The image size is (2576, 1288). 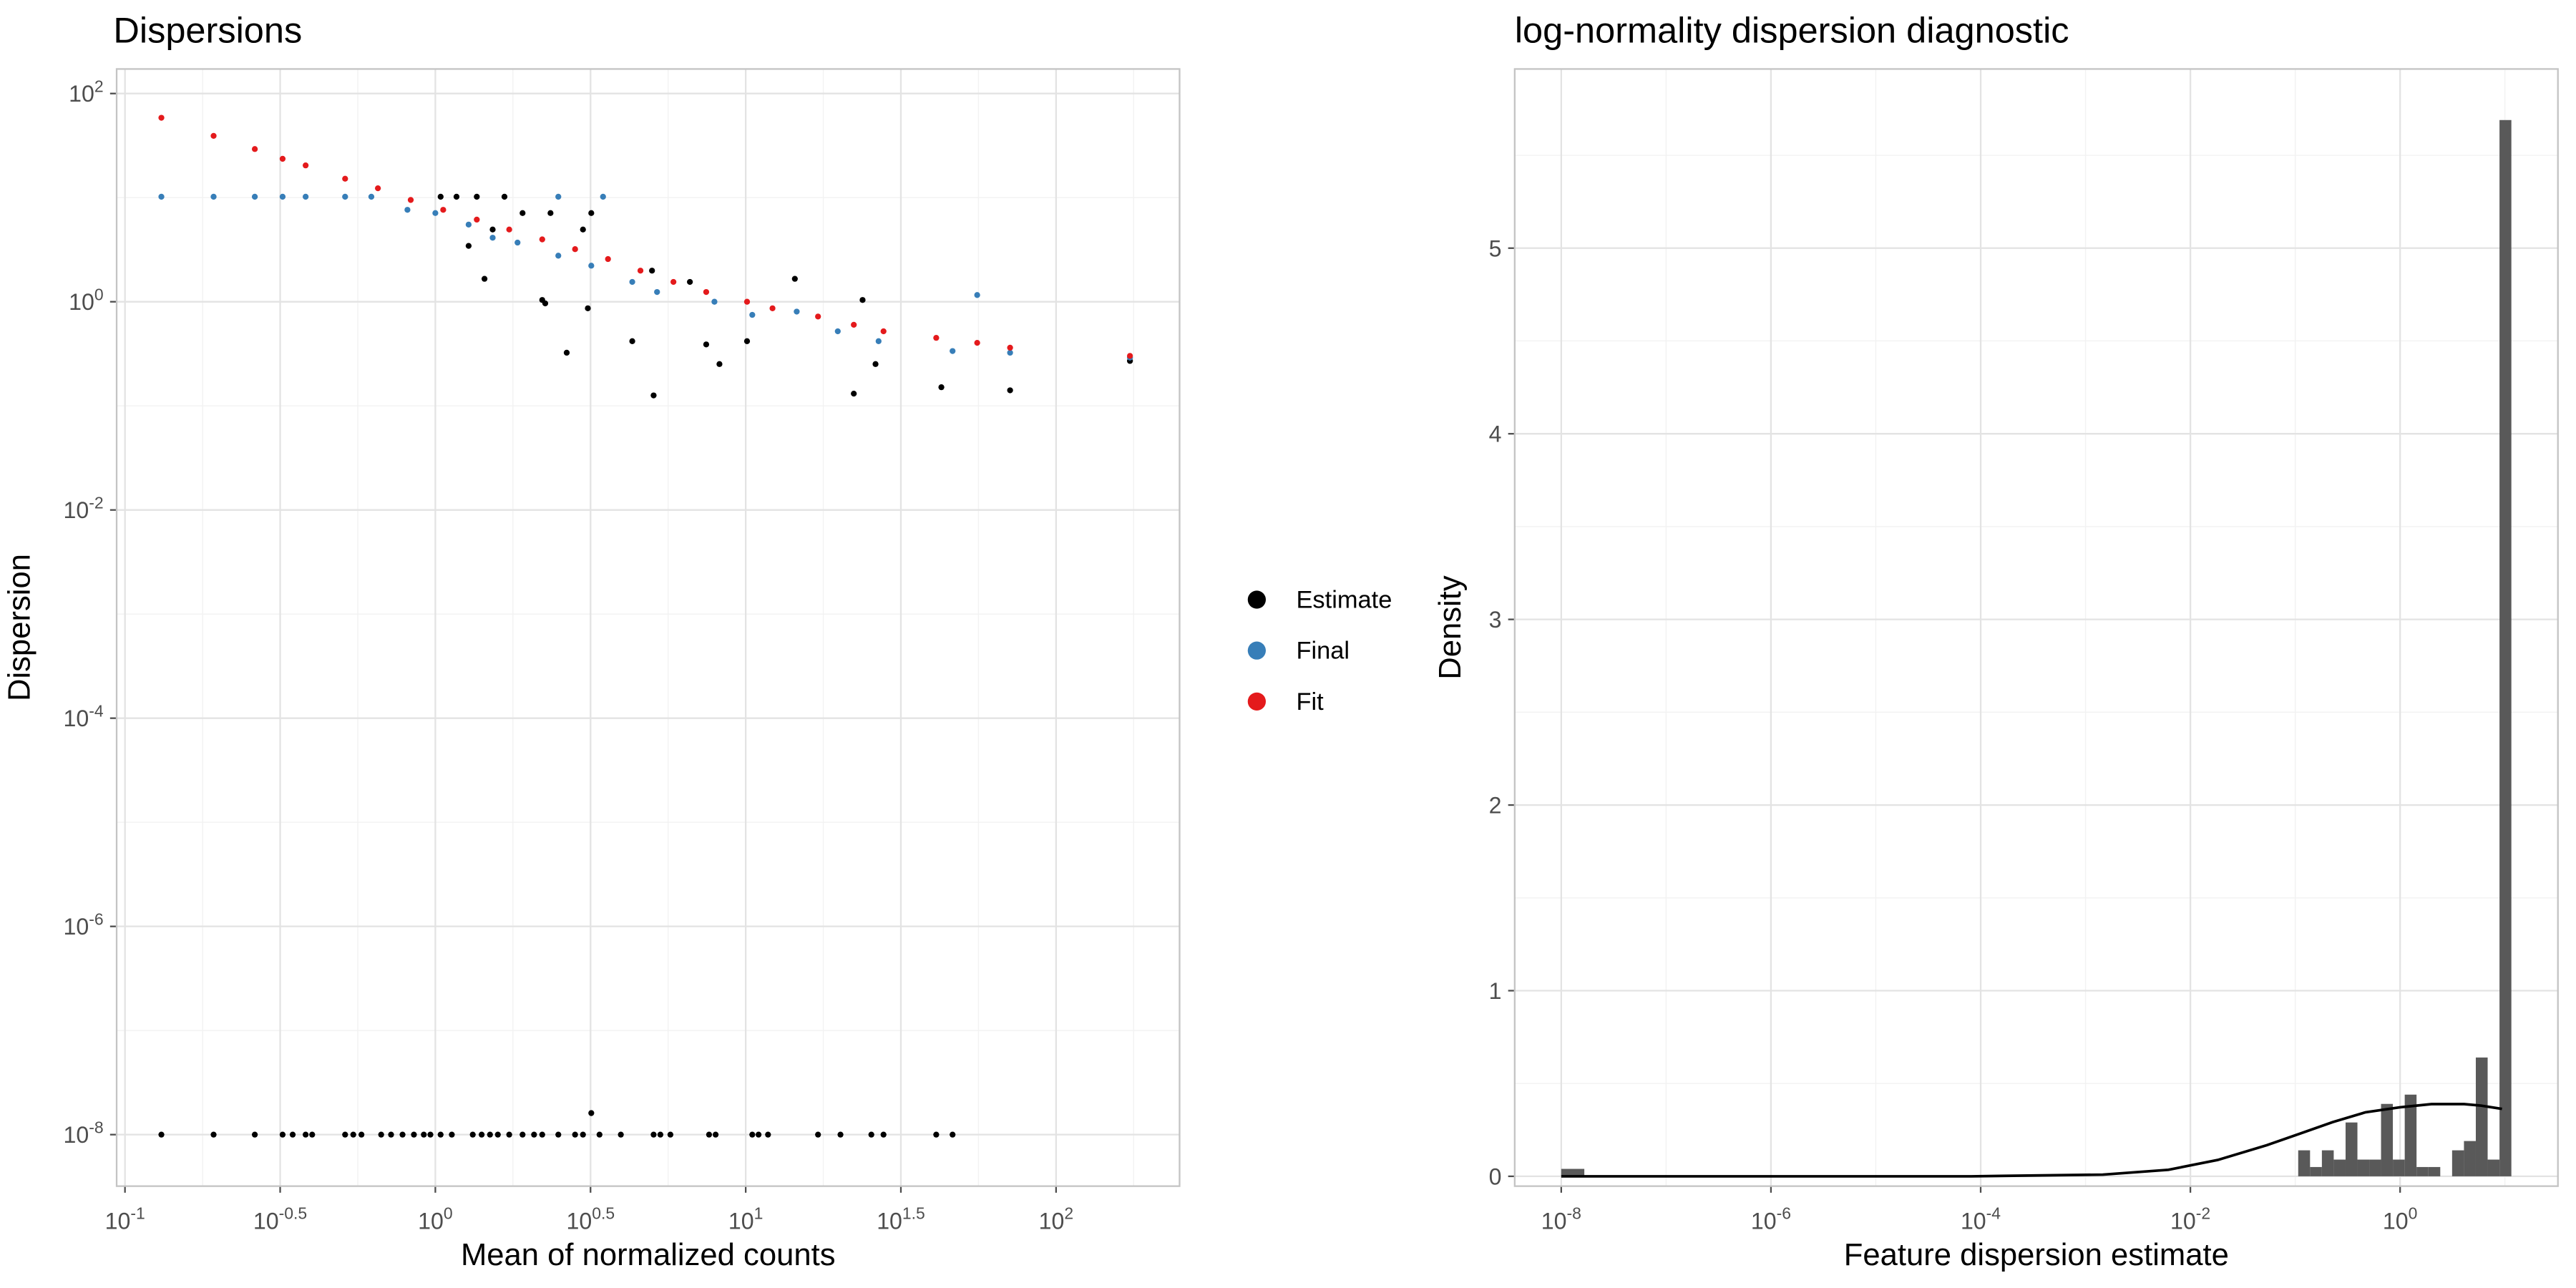 What do you see at coordinates (745, 1219) in the screenshot?
I see `x-tick-label: 10¹` at bounding box center [745, 1219].